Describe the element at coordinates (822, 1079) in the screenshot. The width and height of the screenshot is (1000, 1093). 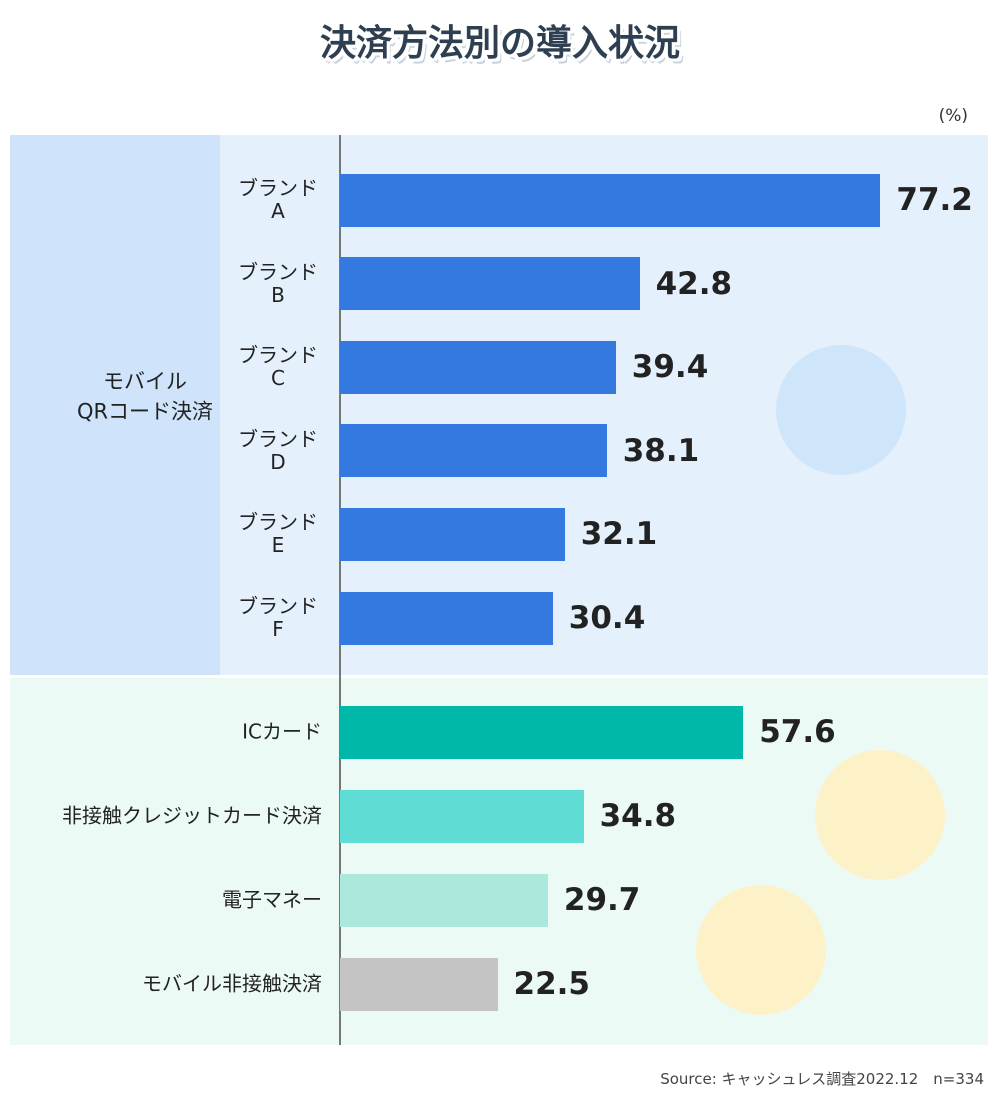
I see `source-note: Source: キャッシュレス調査2022.12 n=334` at that location.